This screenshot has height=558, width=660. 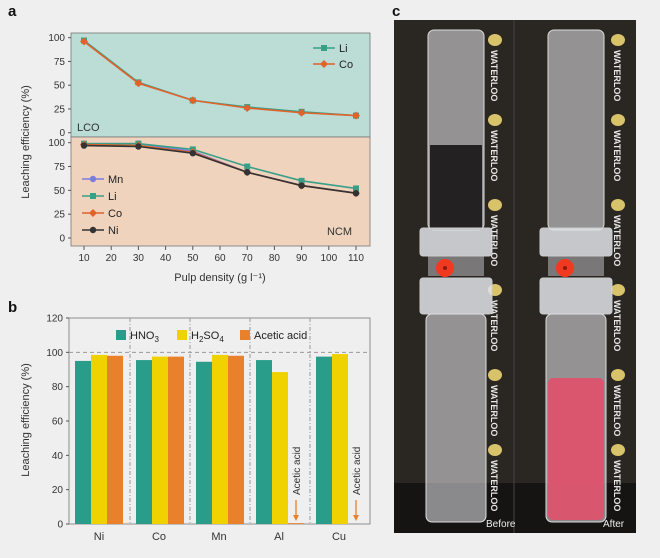 What do you see at coordinates (99, 537) in the screenshot?
I see `category-label: Ni` at bounding box center [99, 537].